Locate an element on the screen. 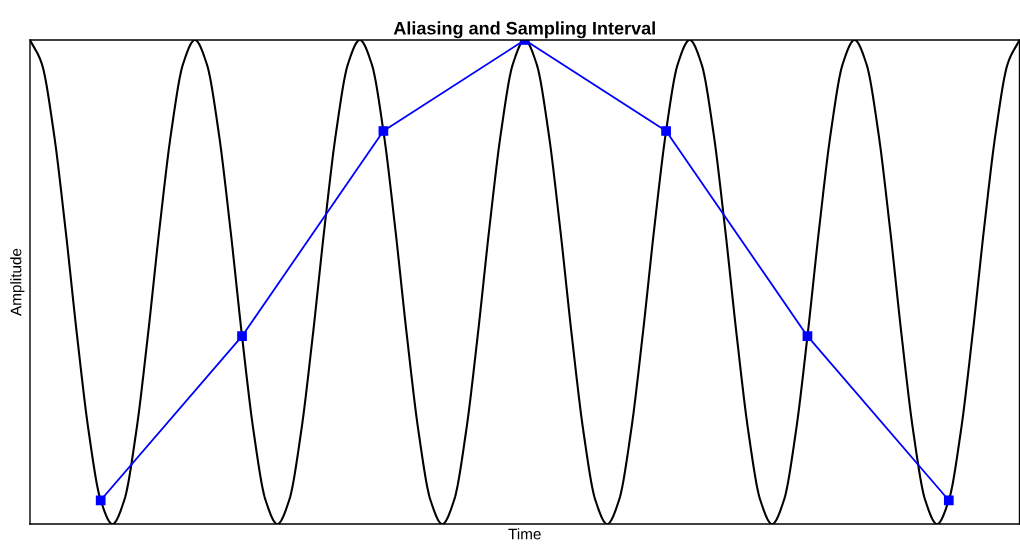  chart-title: Aliasing and Sampling Interval is located at coordinates (524, 30).